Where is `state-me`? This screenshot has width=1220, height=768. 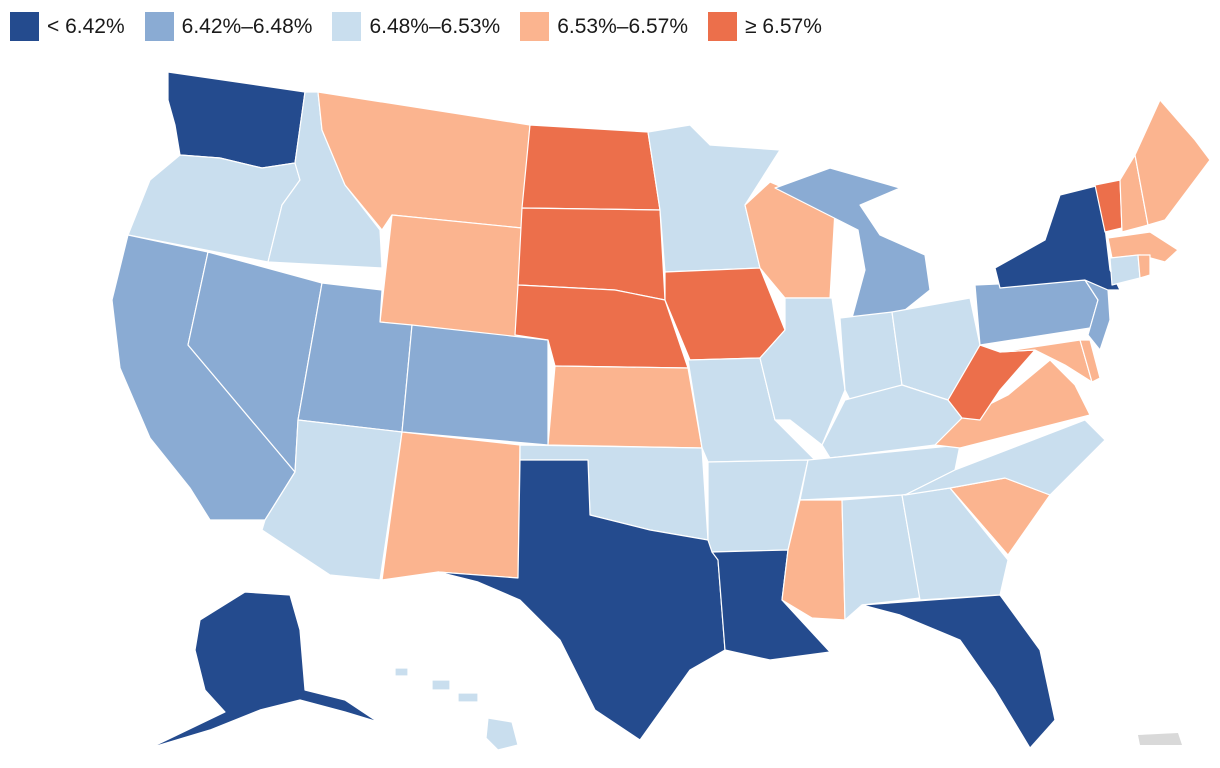
state-me is located at coordinates (1172, 162).